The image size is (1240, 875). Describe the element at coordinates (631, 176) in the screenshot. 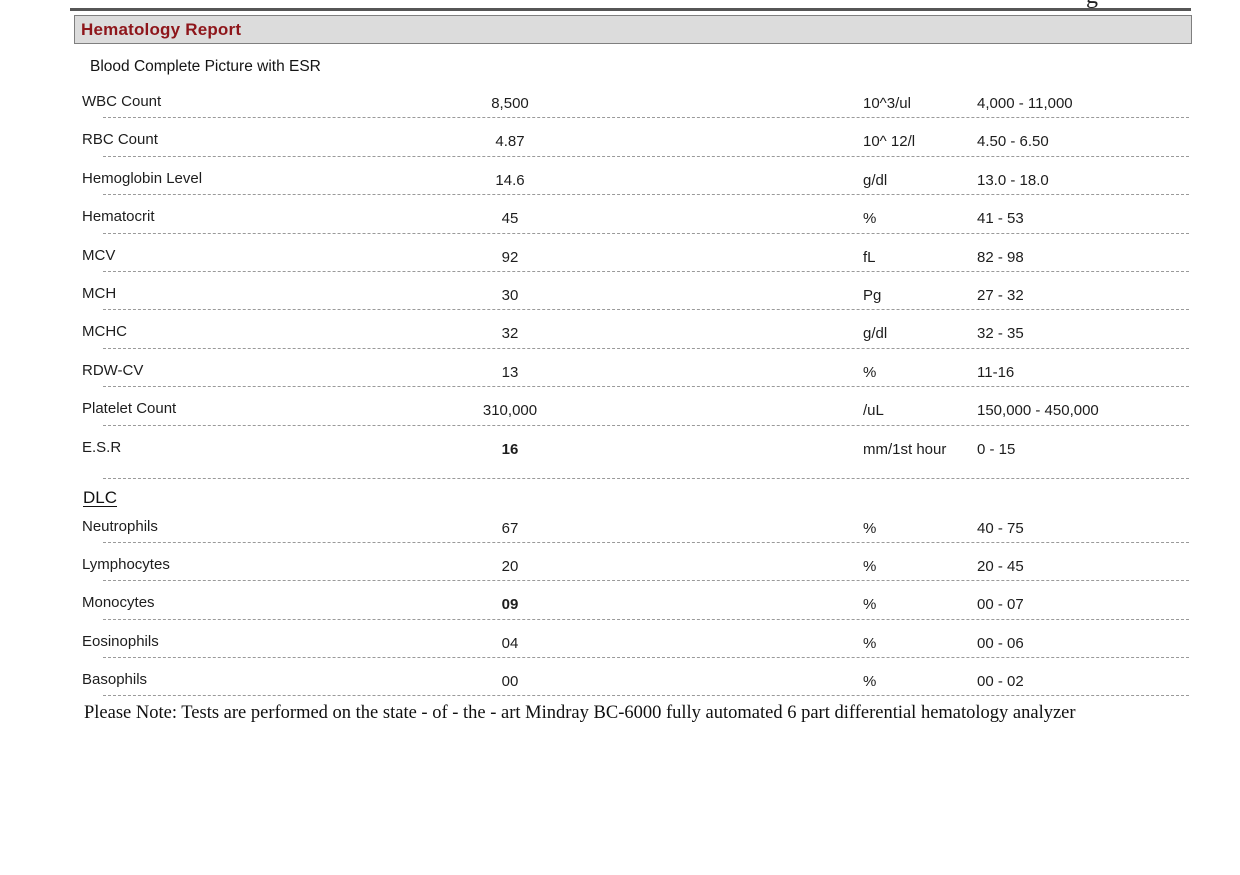

I see `table-row: Hemoglobin Level 14.6 g/dl 13.0 - 18.0` at that location.